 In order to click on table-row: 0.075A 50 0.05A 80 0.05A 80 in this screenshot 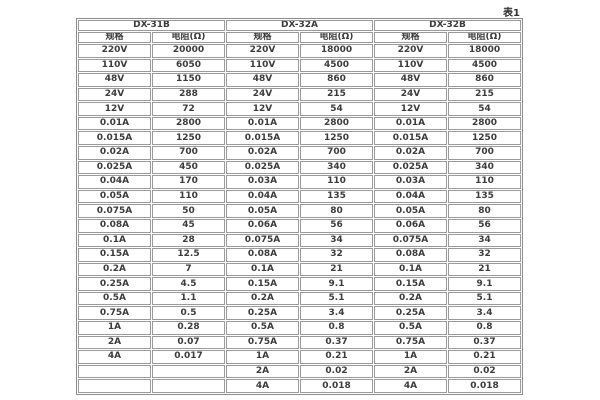, I will do `click(299, 211)`.